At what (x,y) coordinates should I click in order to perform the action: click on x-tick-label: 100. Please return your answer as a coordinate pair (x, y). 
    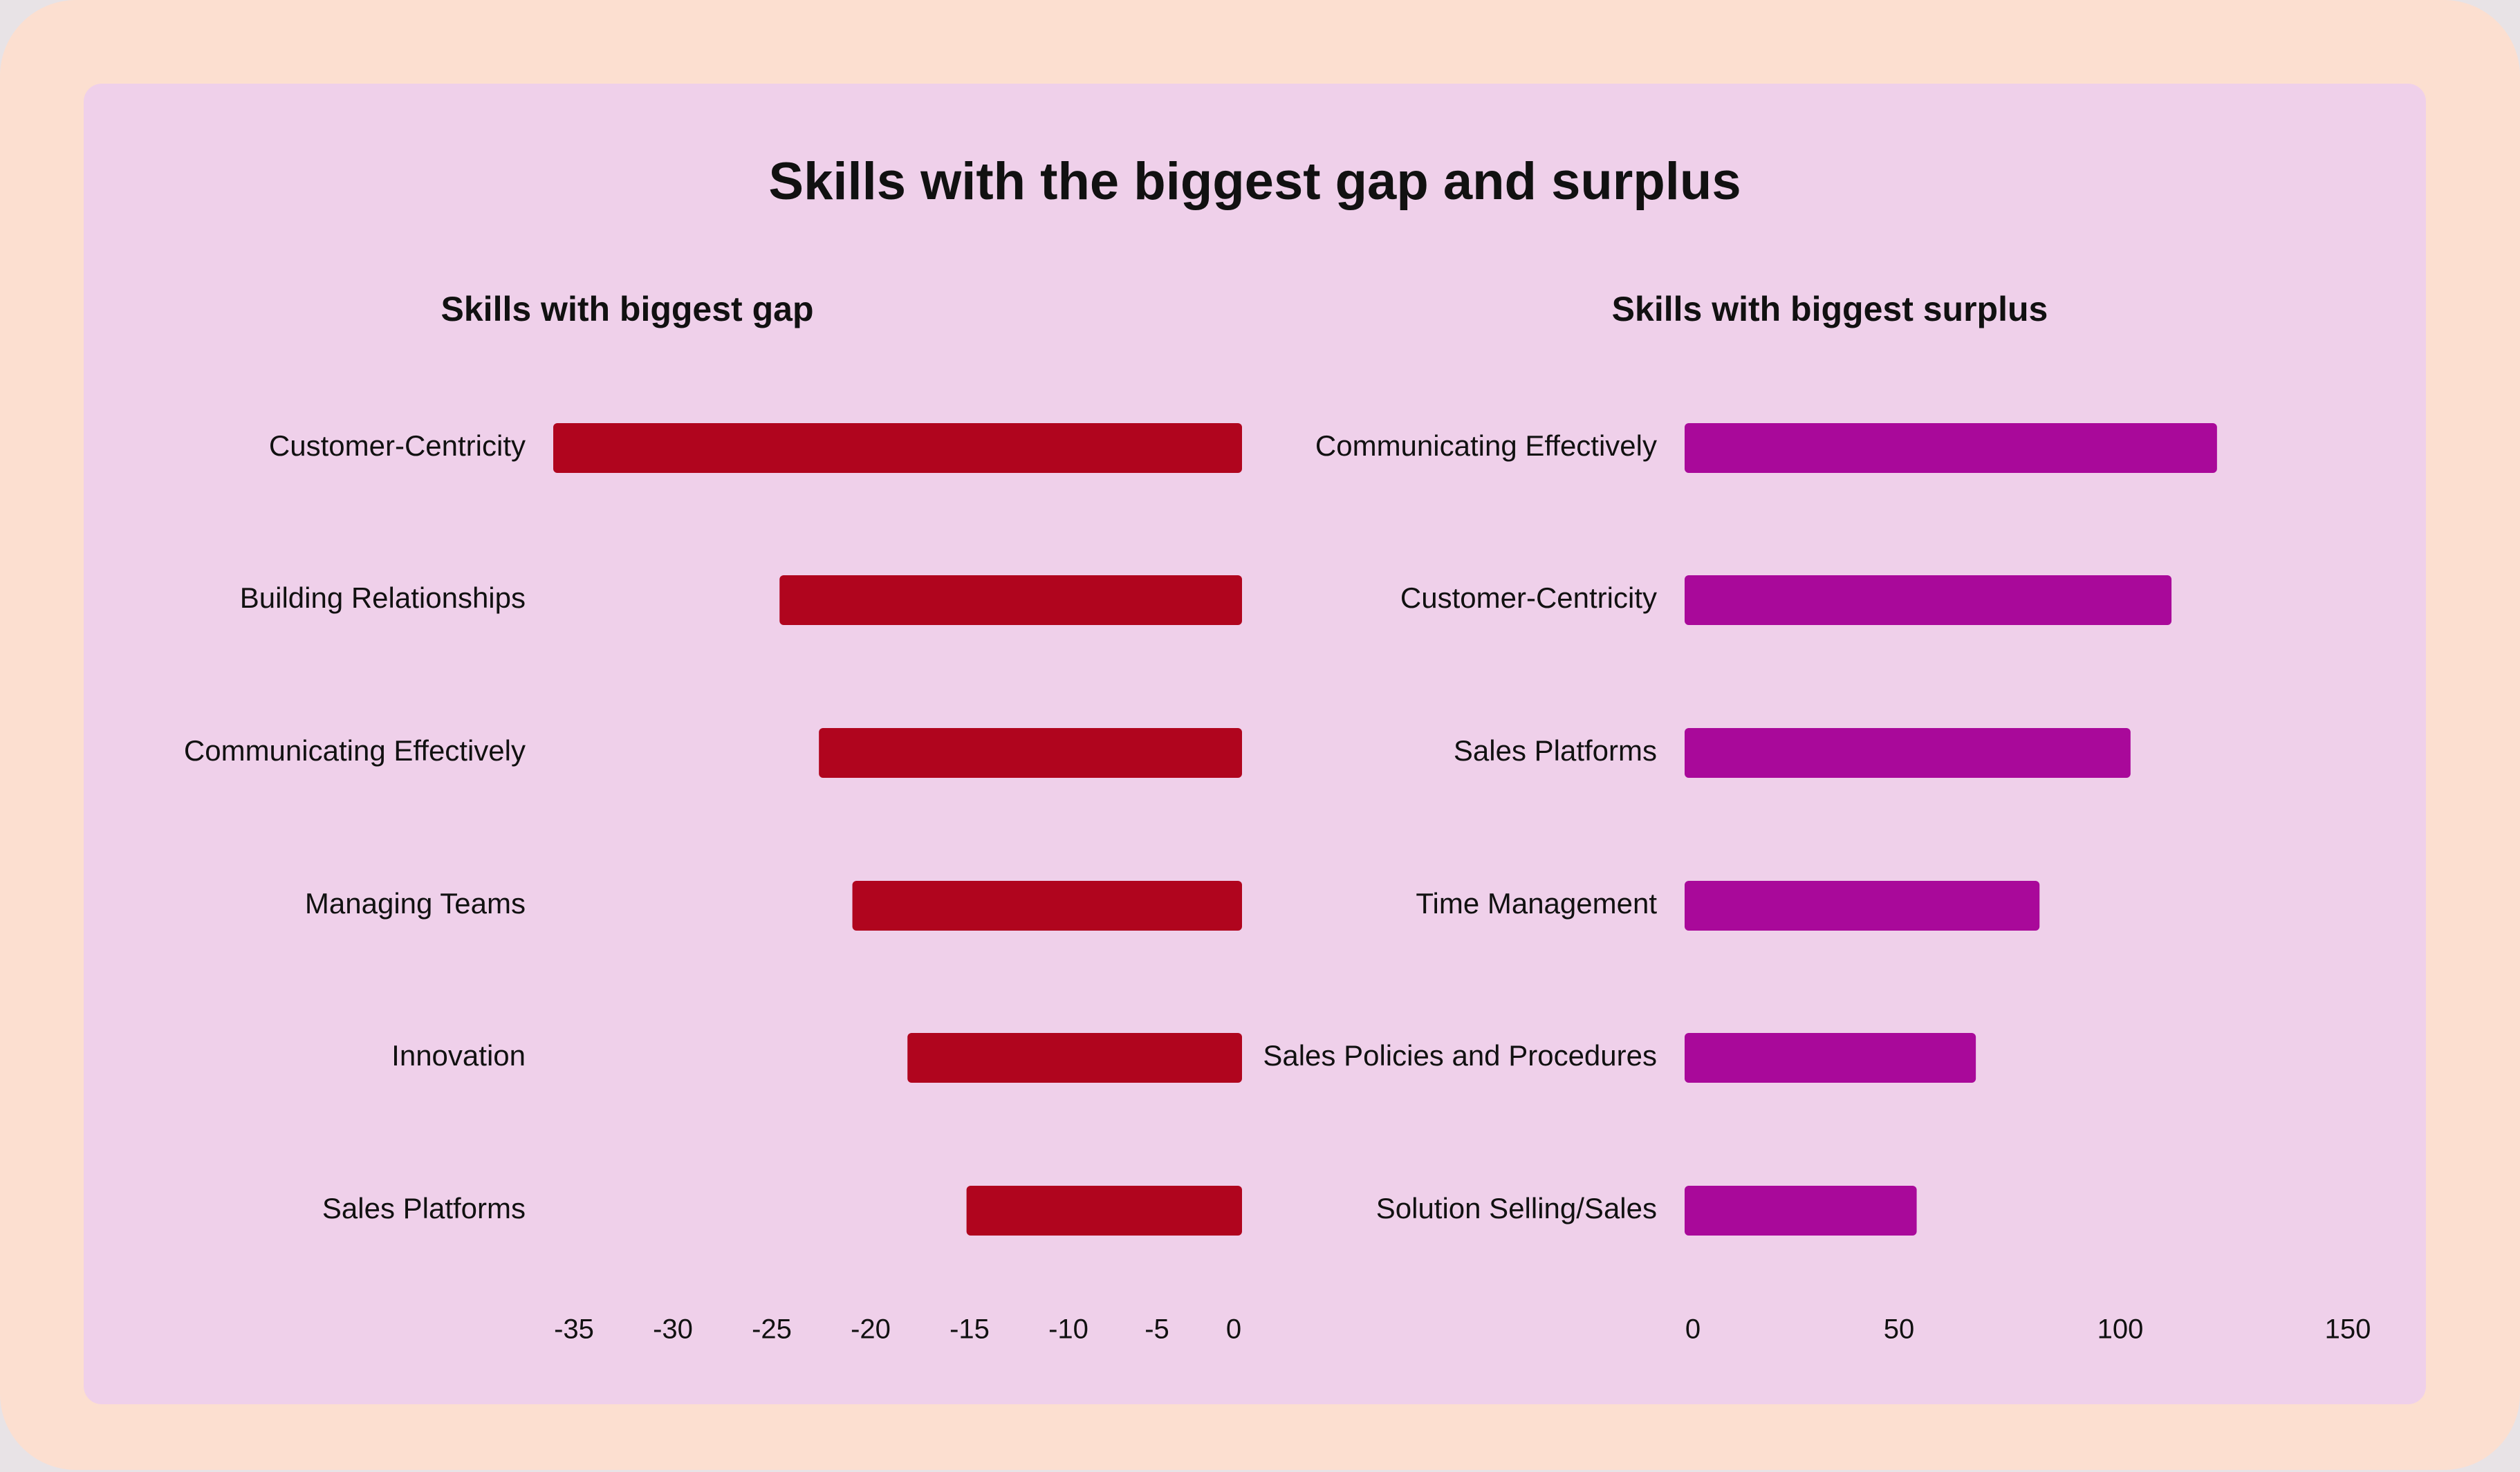
    Looking at the image, I should click on (2120, 1329).